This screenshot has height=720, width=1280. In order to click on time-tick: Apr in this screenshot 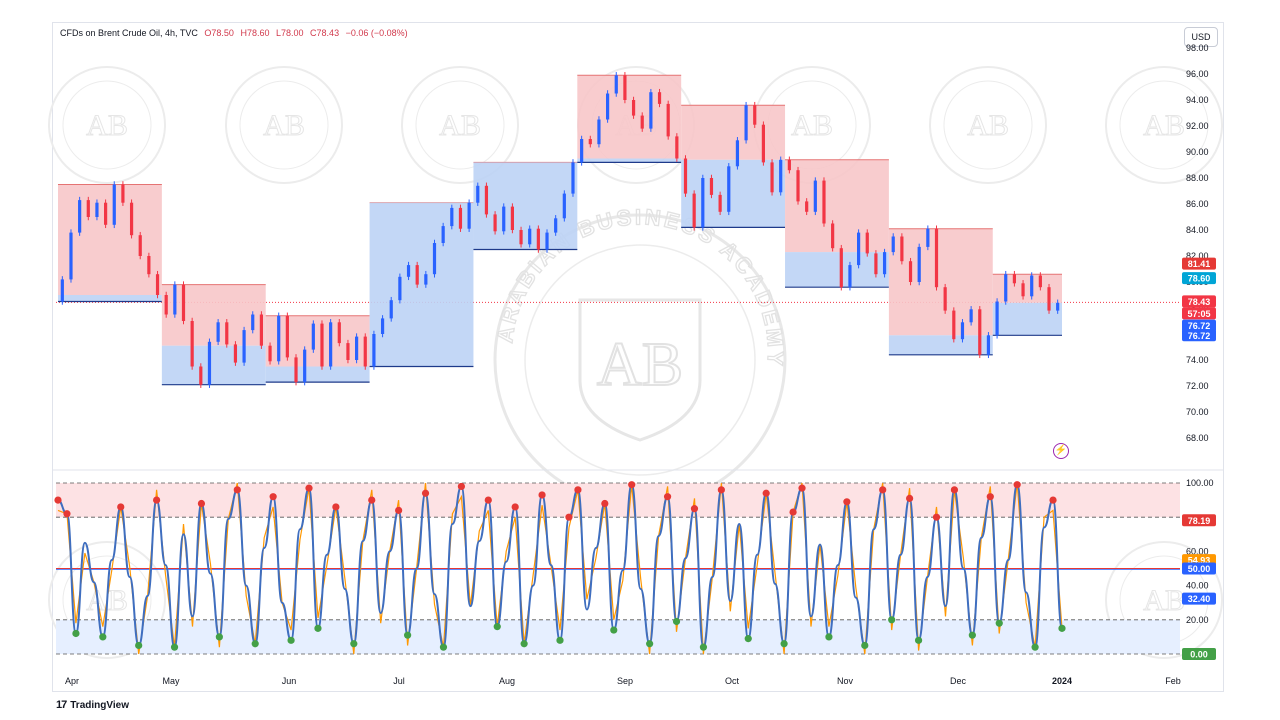, I will do `click(72, 681)`.